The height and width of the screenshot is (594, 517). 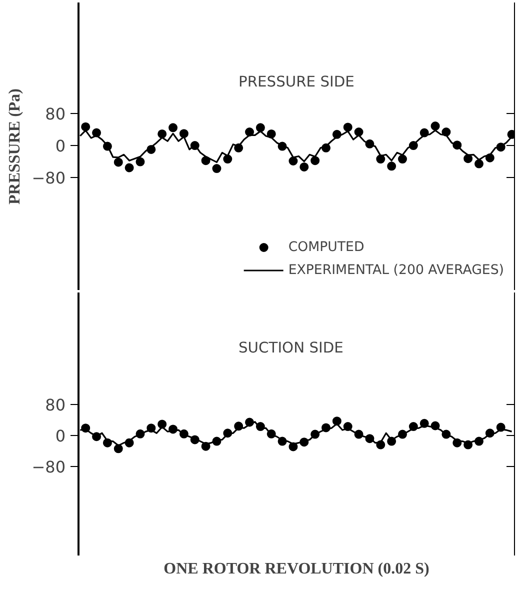 I want to click on x-axis-title: ONE ROTOR REVOLUTION (0.02 S), so click(x=297, y=569).